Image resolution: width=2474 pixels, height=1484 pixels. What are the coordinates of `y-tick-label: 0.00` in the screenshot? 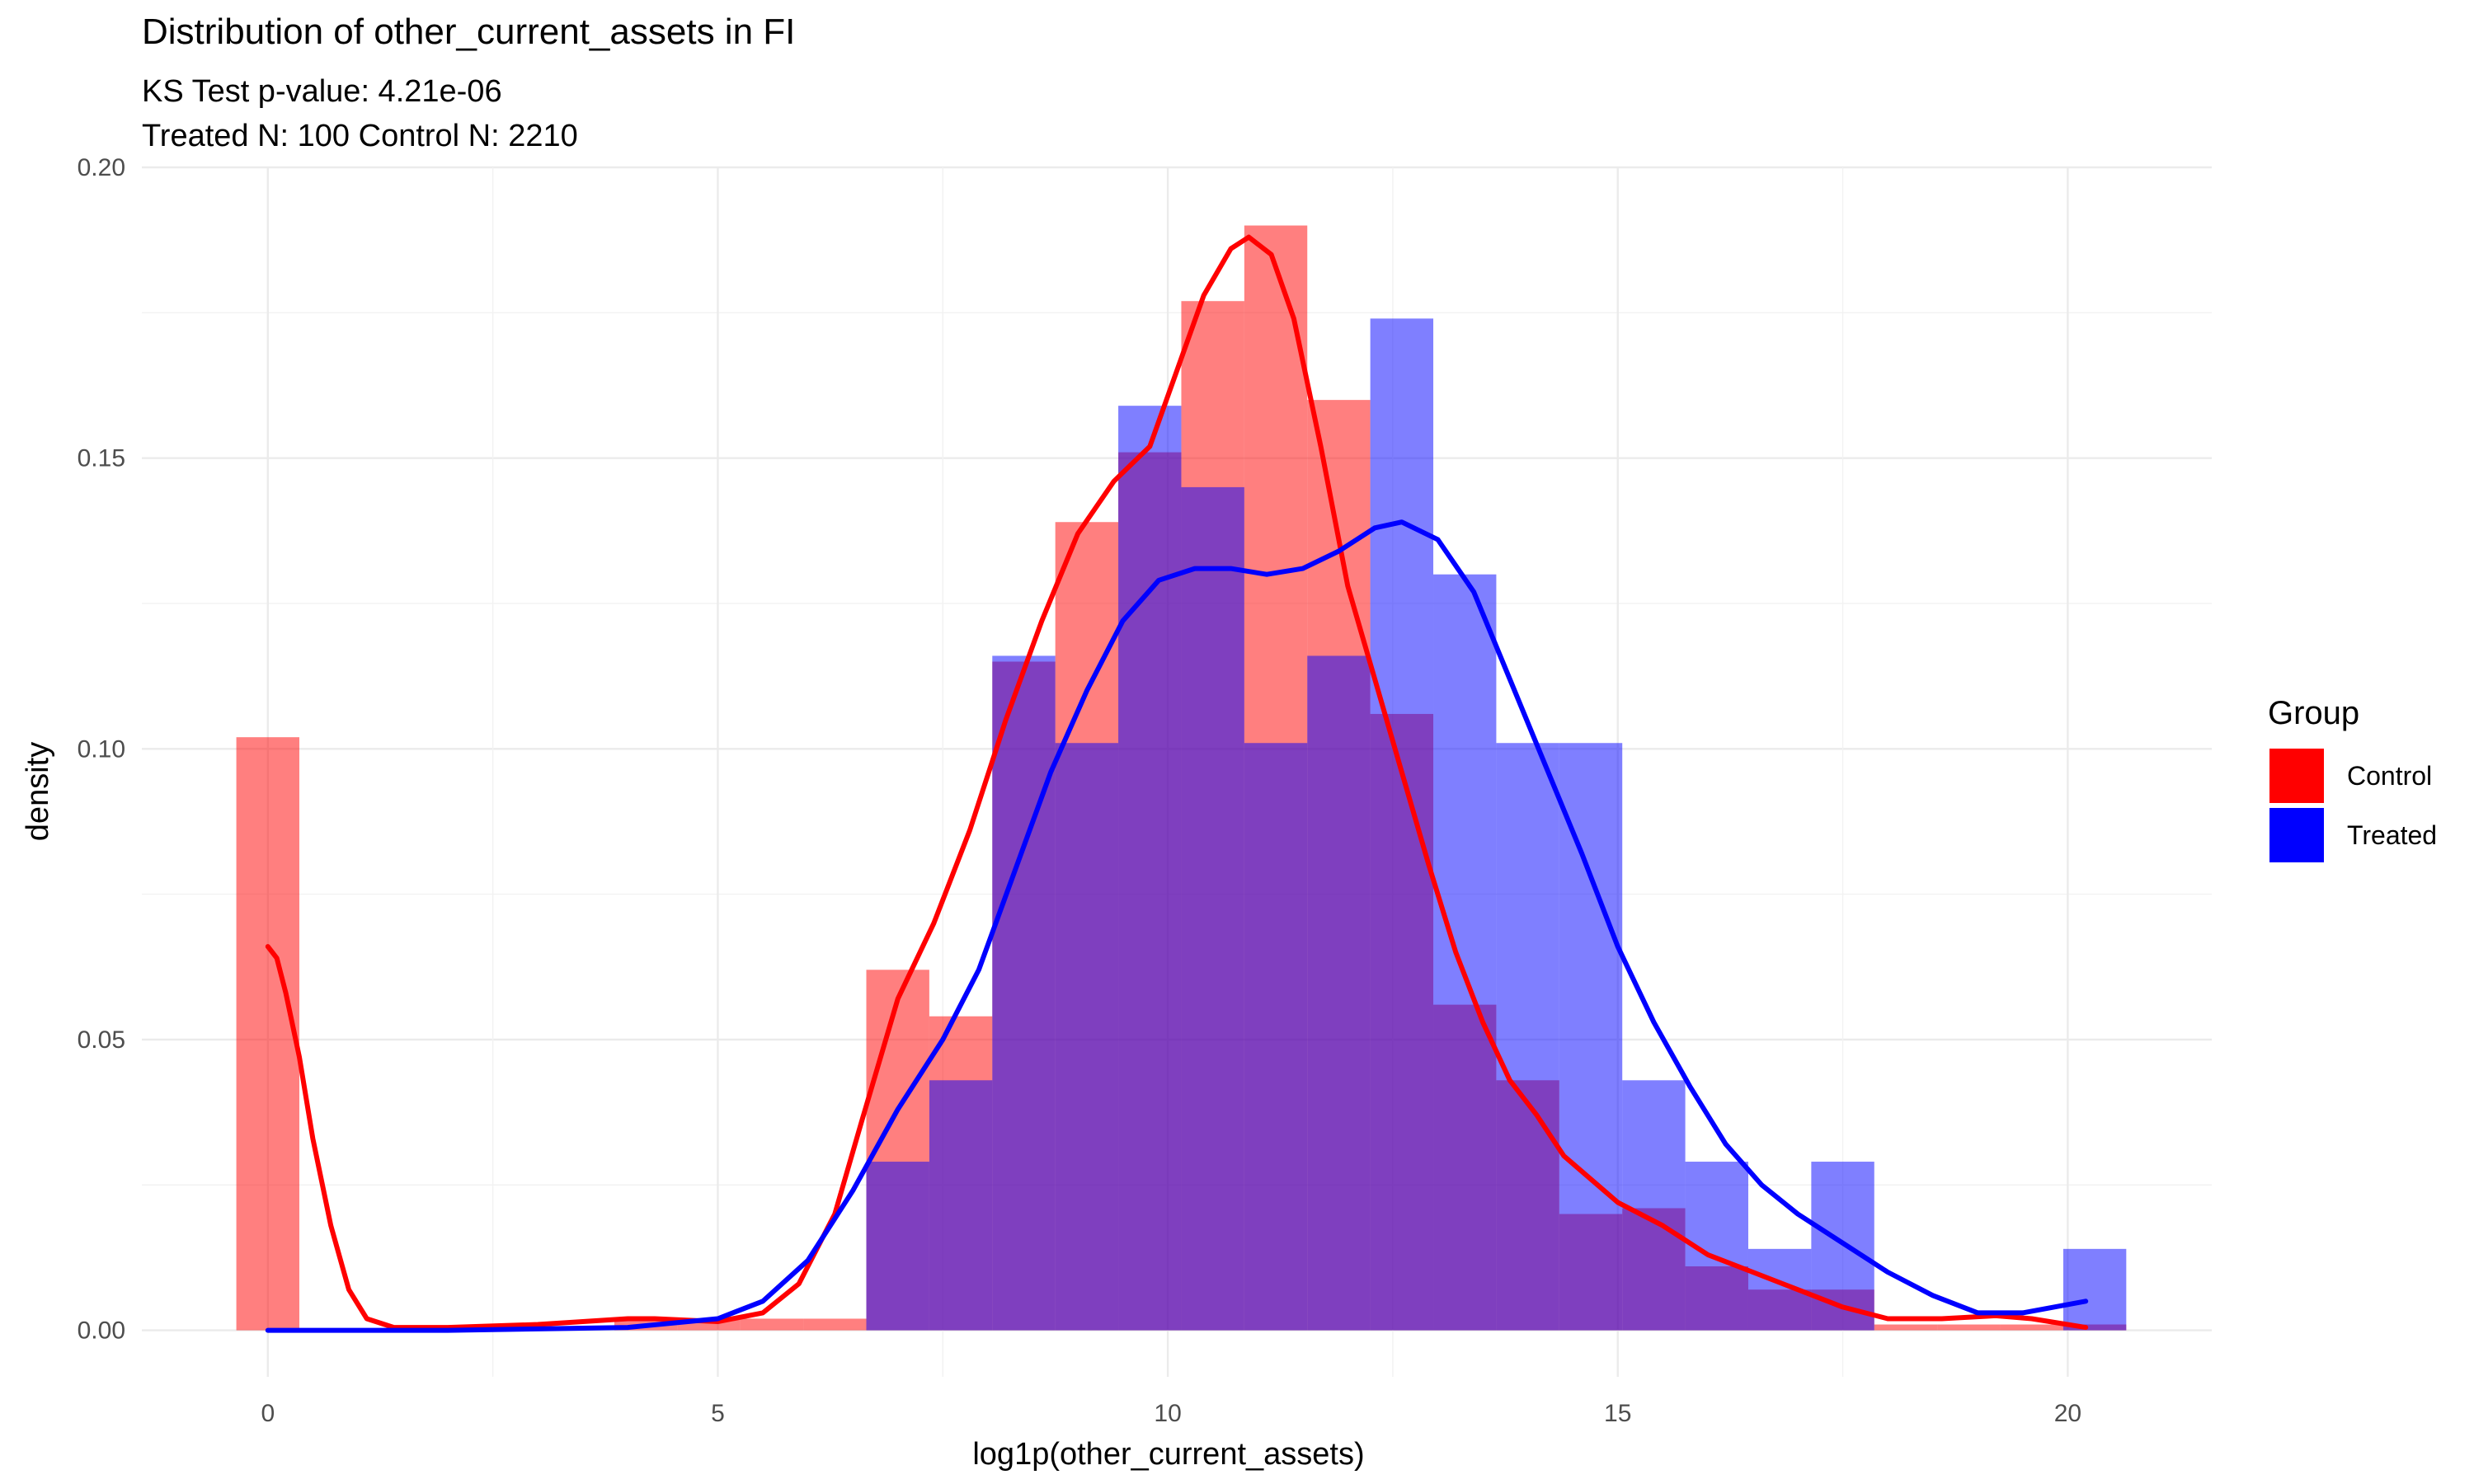 It's located at (101, 1331).